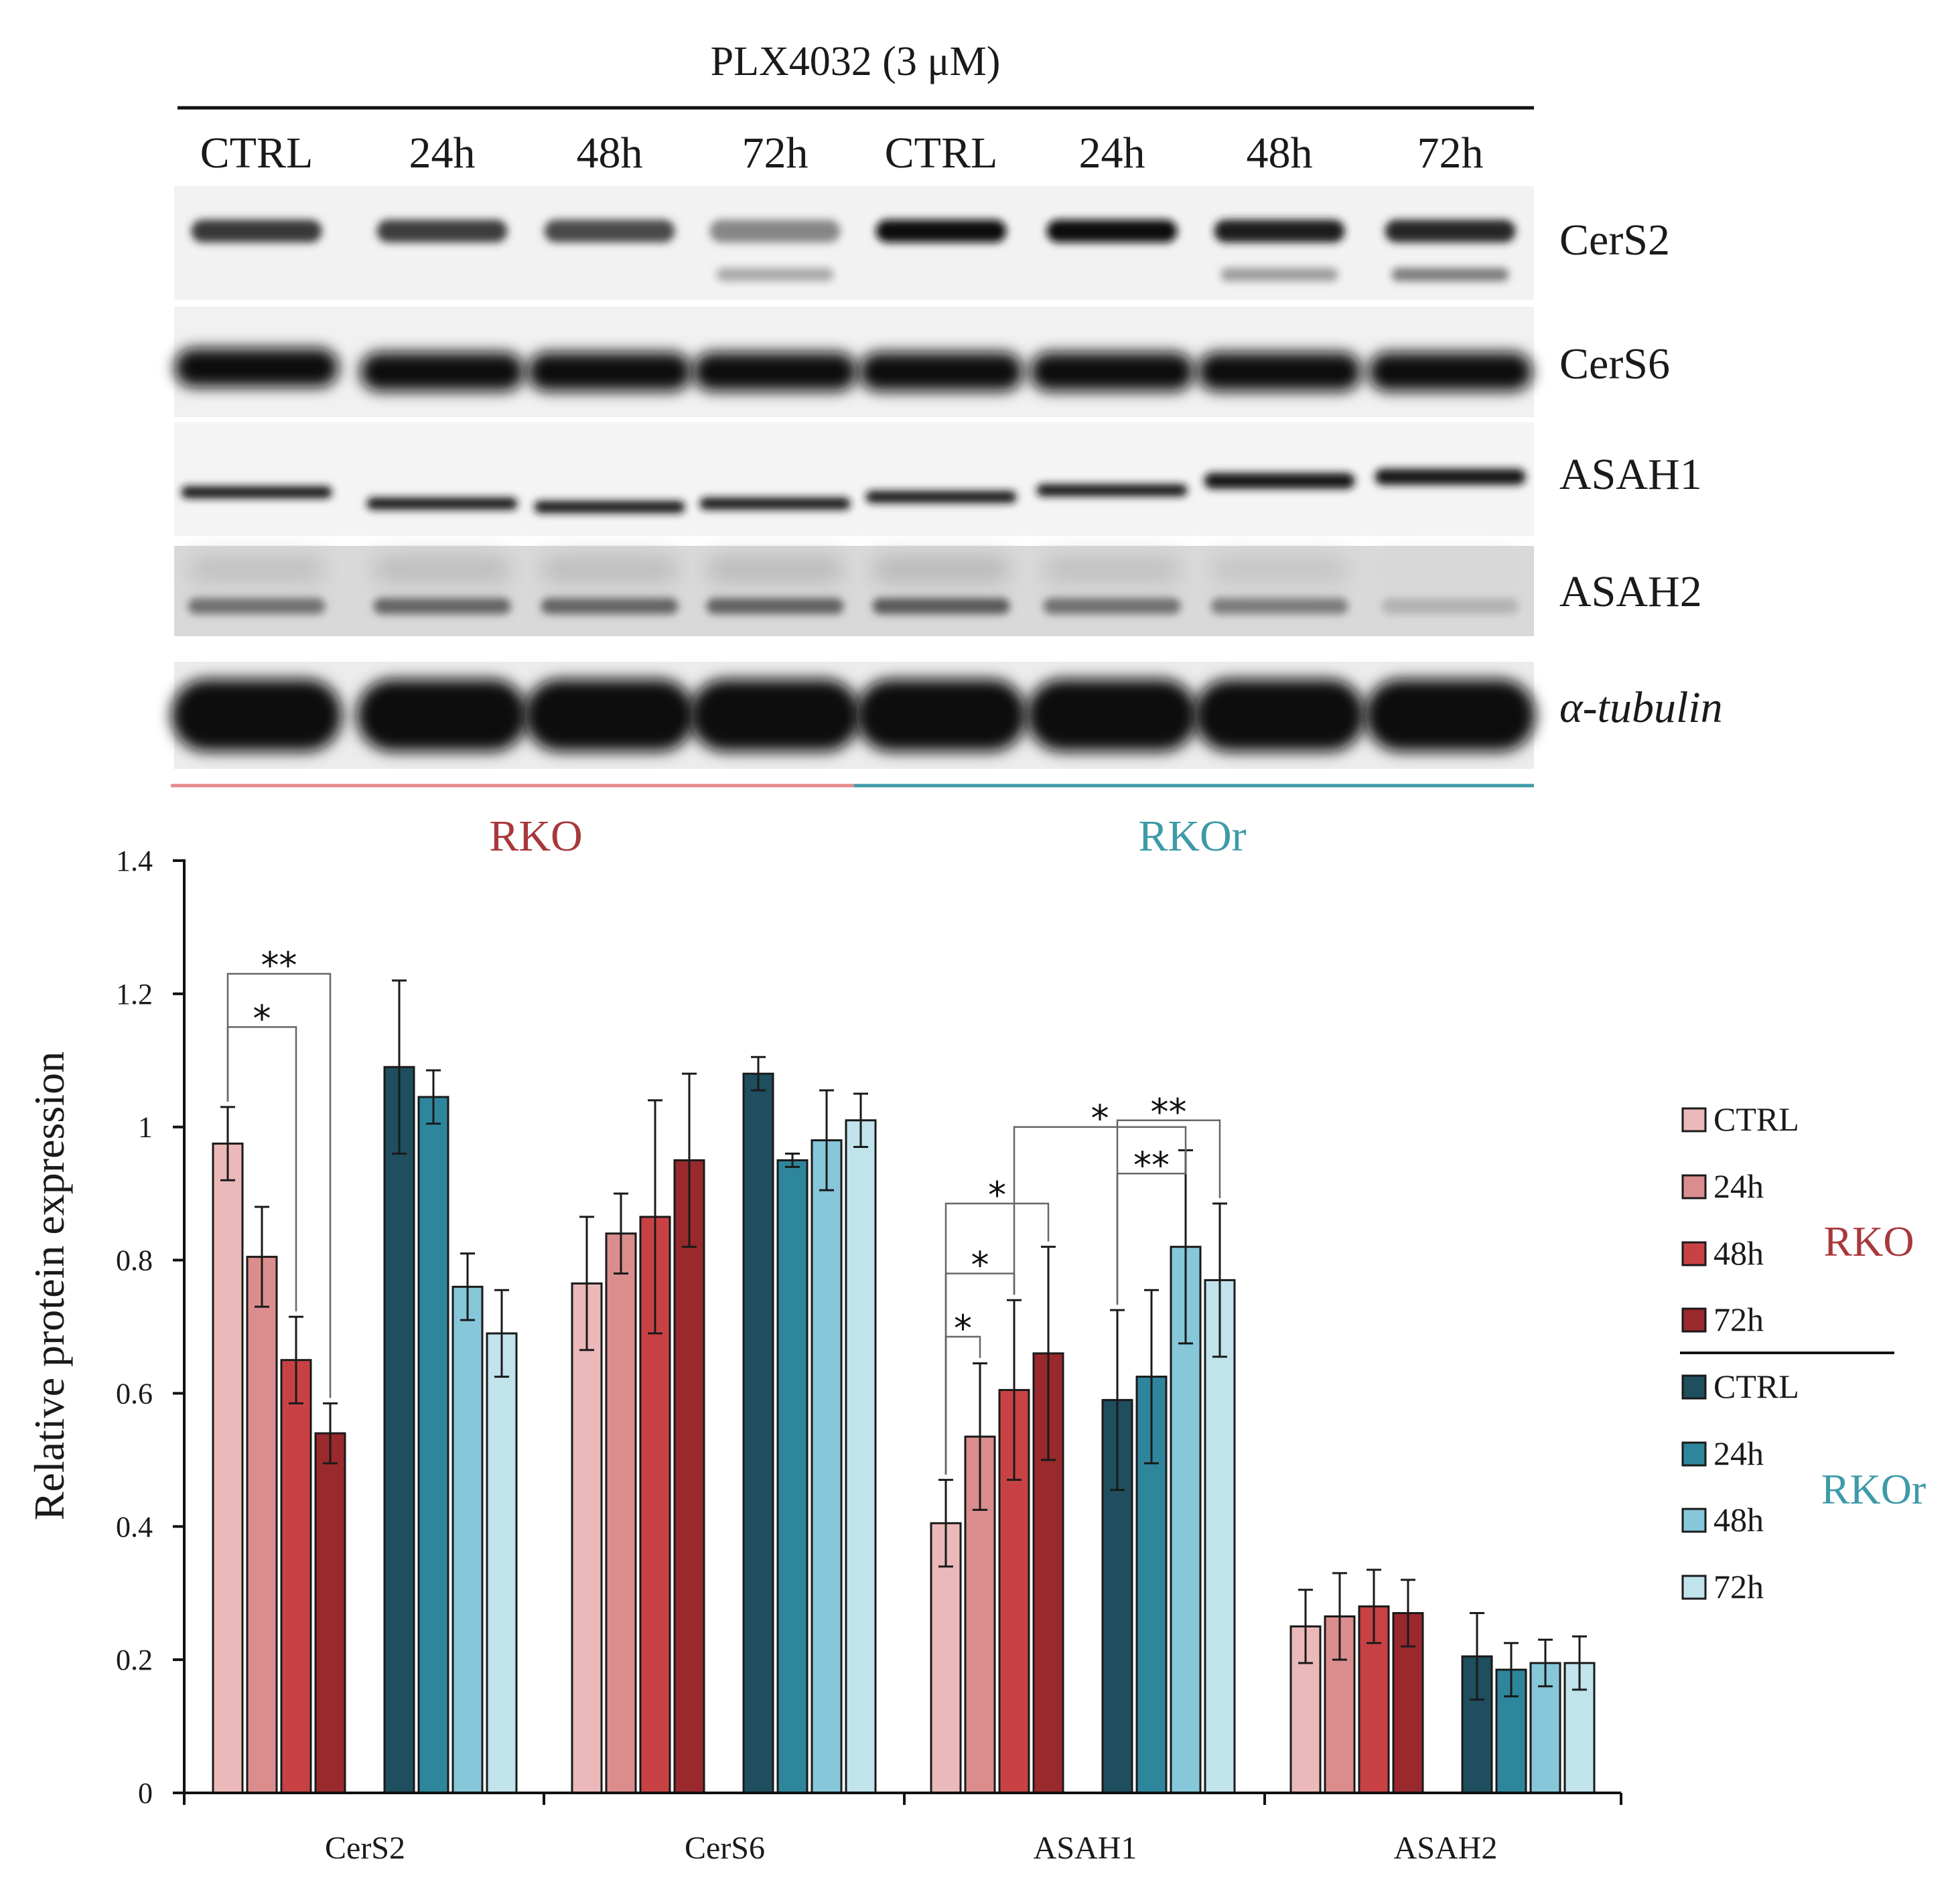 The width and height of the screenshot is (1960, 1890). I want to click on category-label: CerS6, so click(725, 1848).